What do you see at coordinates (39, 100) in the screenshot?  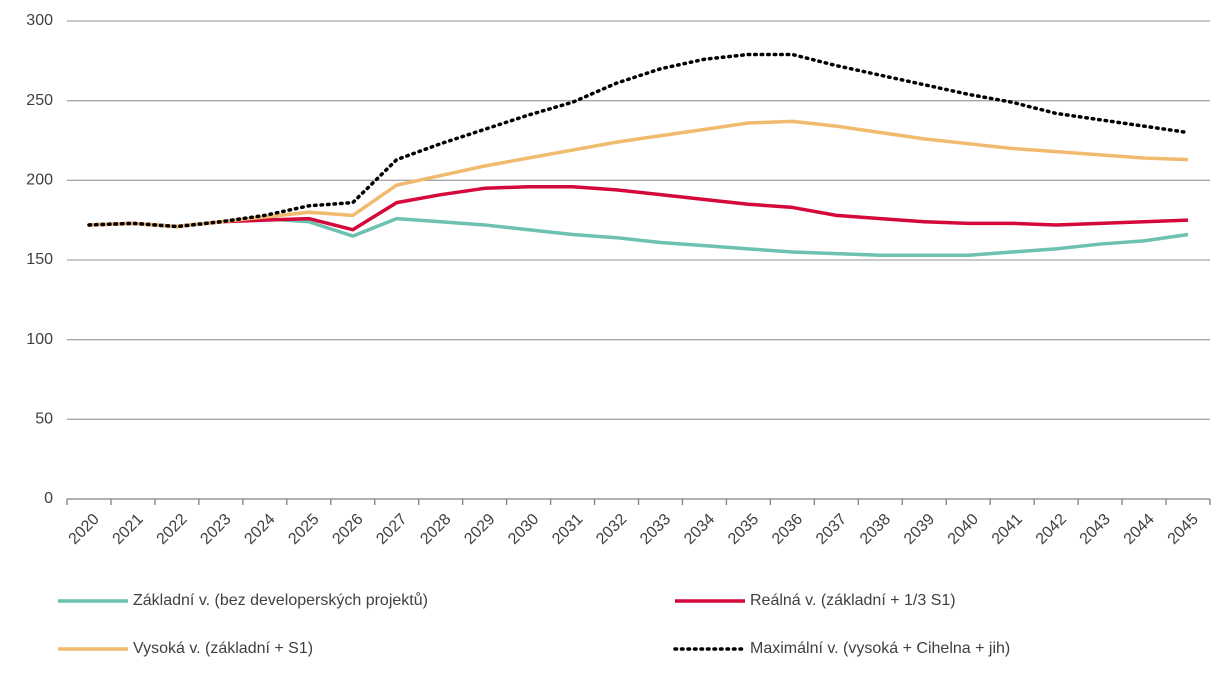 I see `y-tick-label: 250` at bounding box center [39, 100].